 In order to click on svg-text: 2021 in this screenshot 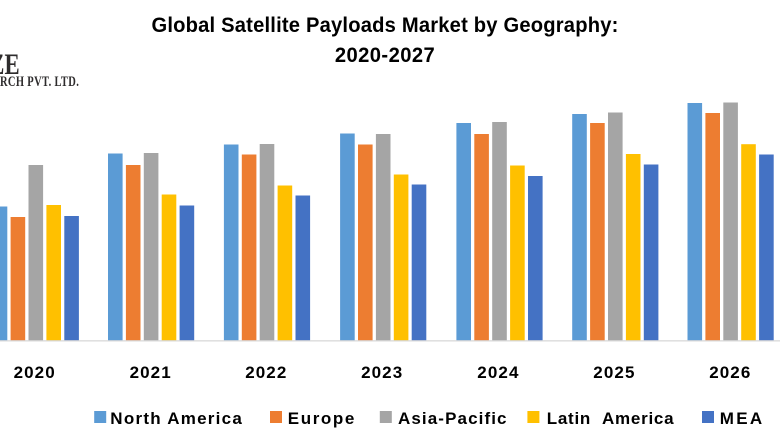, I will do `click(151, 372)`.